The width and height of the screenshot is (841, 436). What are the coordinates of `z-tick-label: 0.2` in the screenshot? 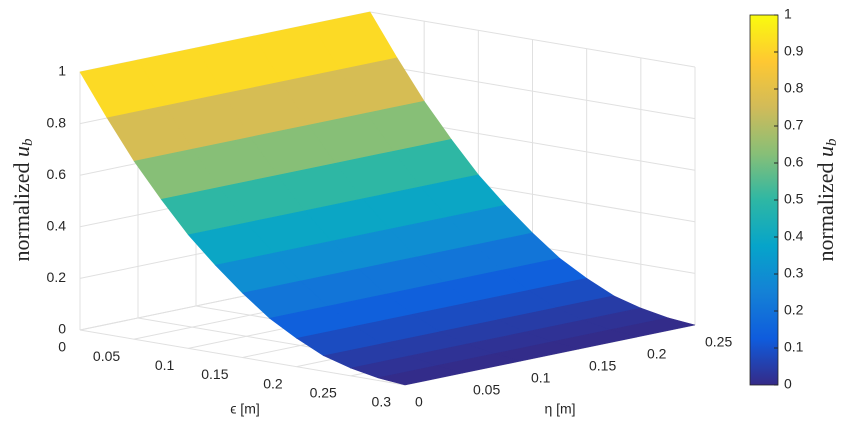 It's located at (57, 277).